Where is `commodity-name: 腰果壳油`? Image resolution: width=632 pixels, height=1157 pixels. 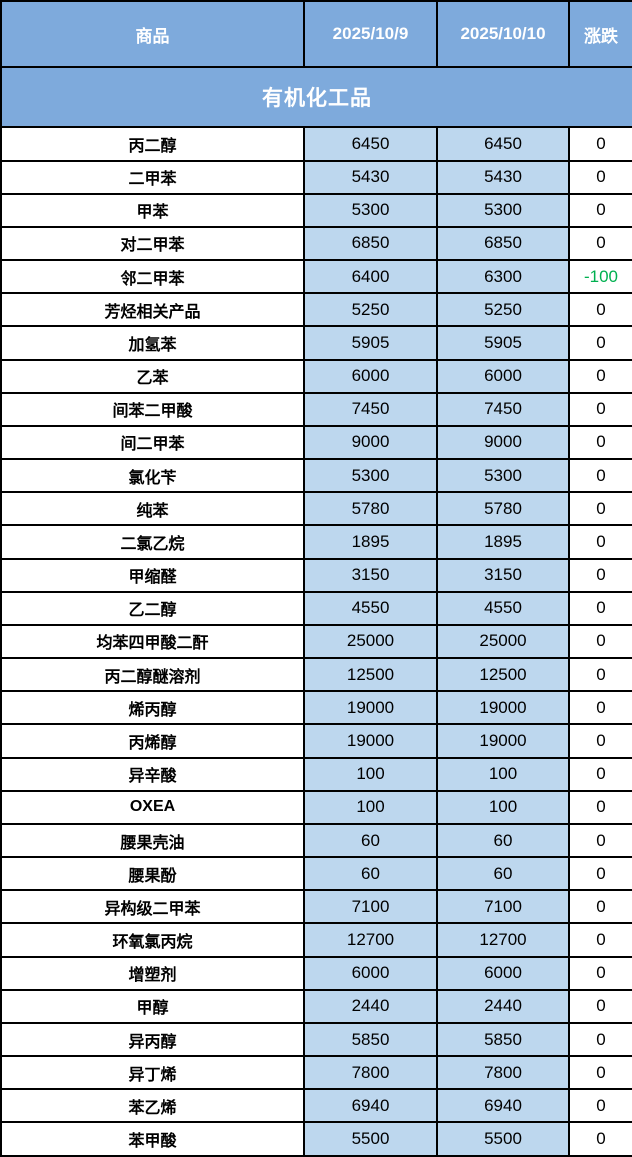 commodity-name: 腰果壳油 is located at coordinates (152, 840).